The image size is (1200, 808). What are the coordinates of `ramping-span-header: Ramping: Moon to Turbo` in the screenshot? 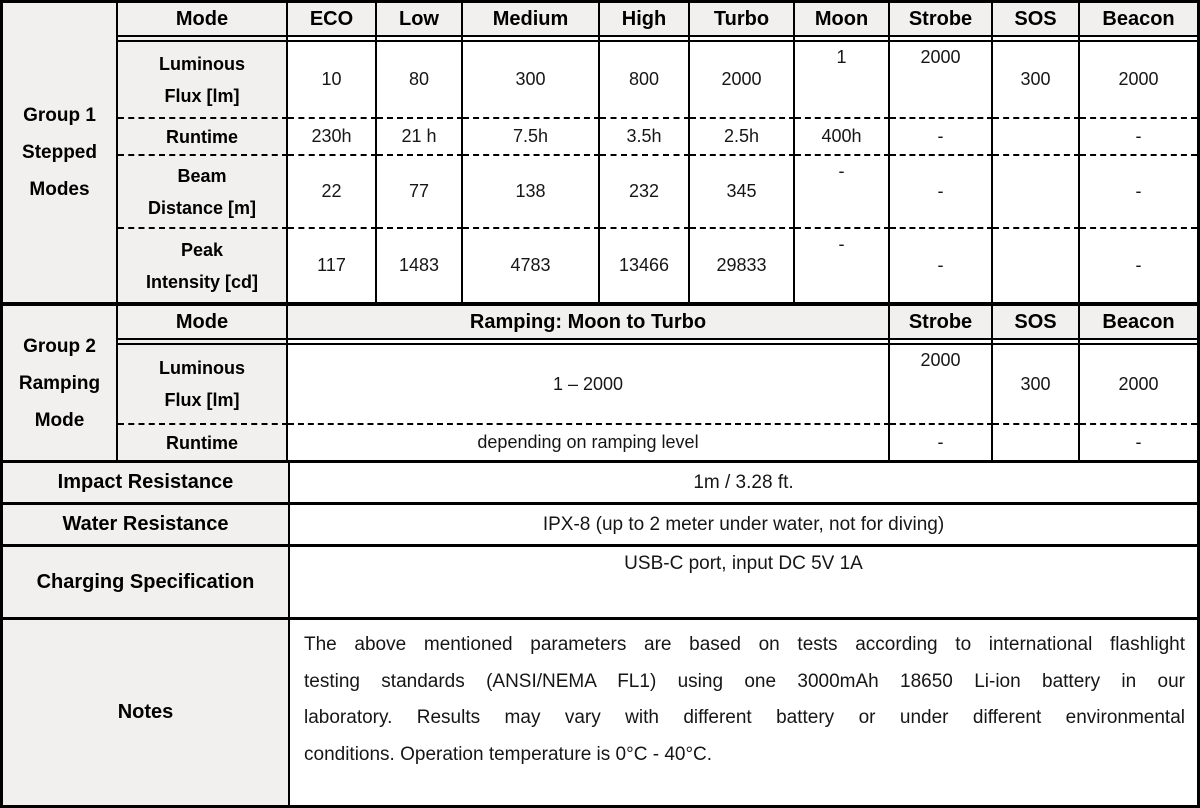 It's located at (589, 323).